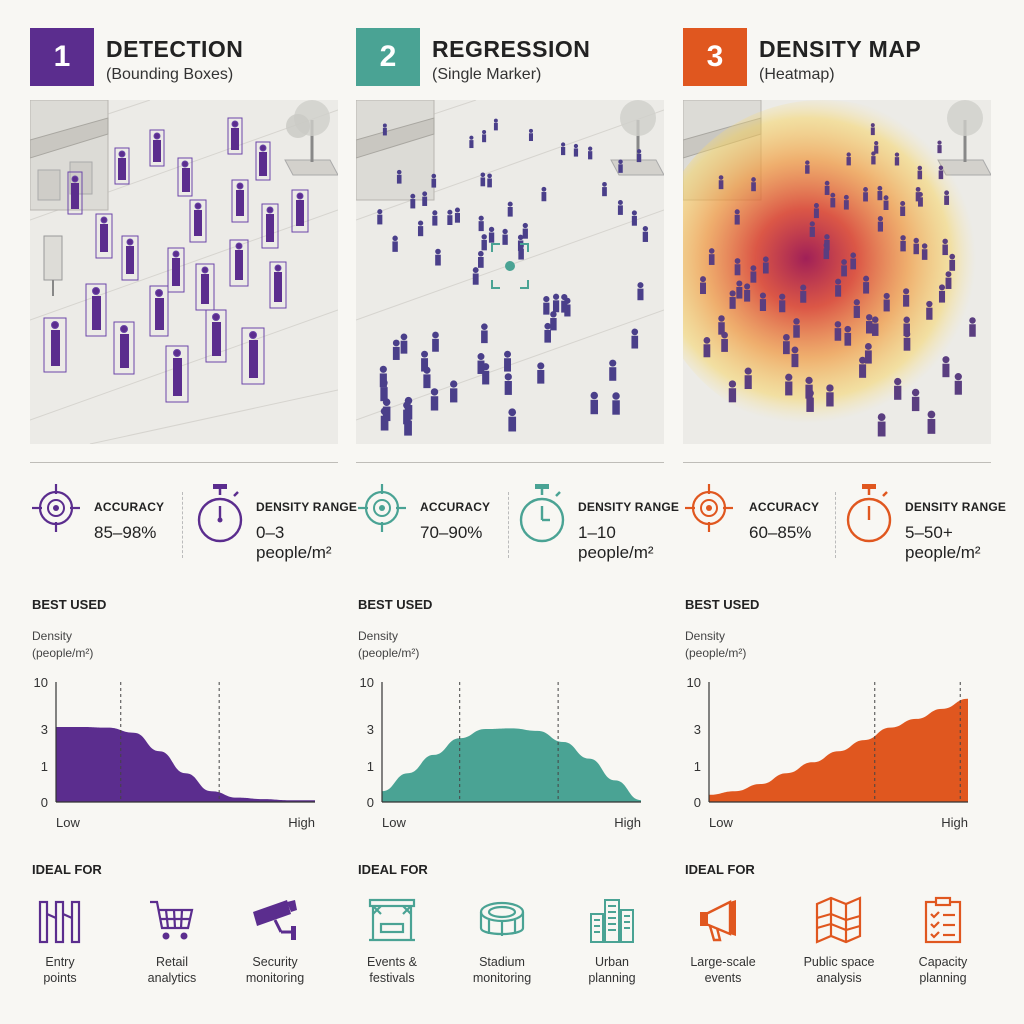 The image size is (1024, 1024). Describe the element at coordinates (59, 922) in the screenshot. I see `turnstile-icon` at that location.